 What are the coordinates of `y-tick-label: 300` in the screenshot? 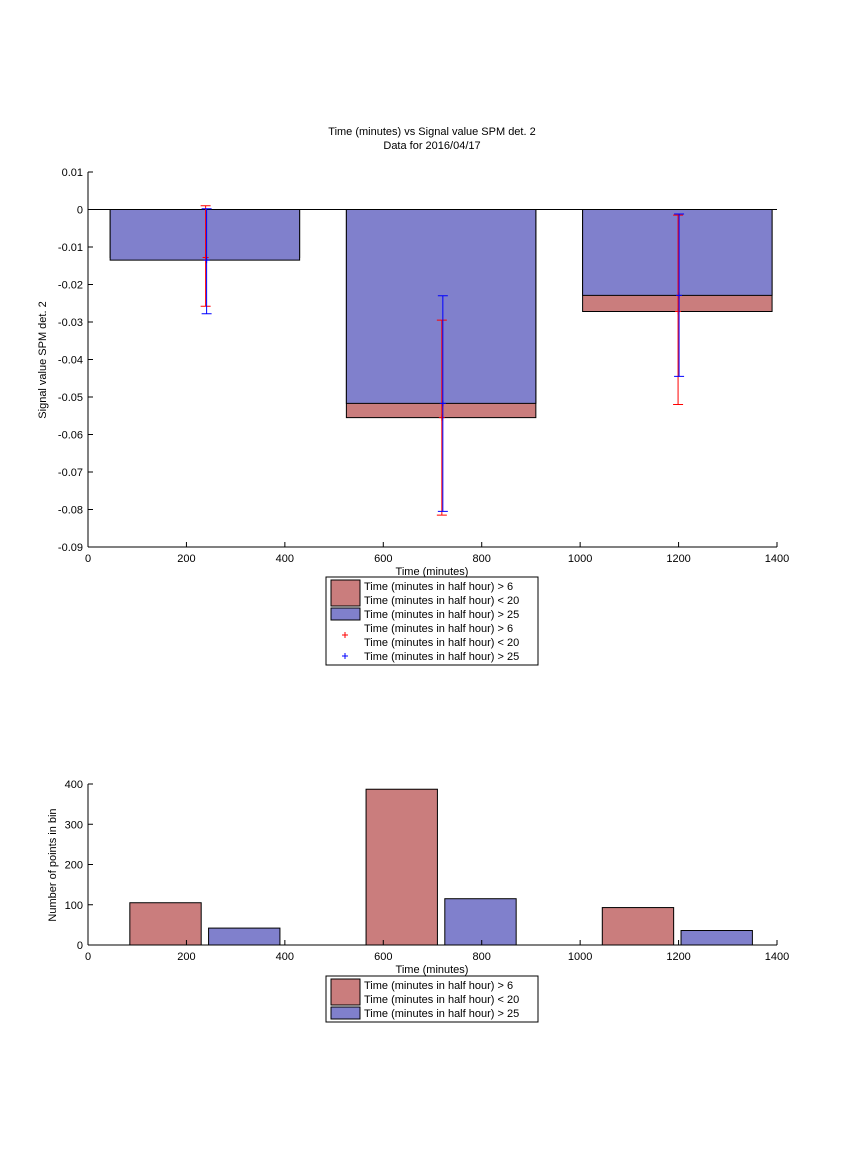 It's located at (74, 825).